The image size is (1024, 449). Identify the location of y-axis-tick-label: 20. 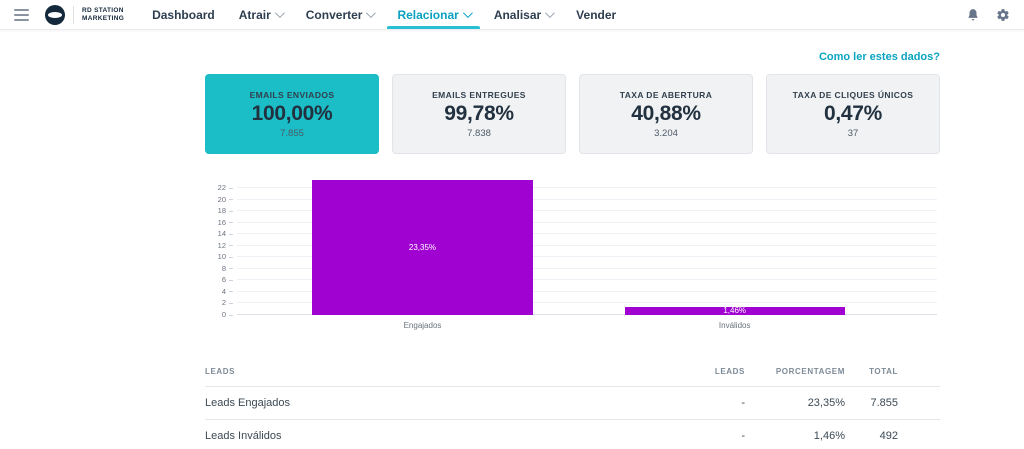
(225, 199).